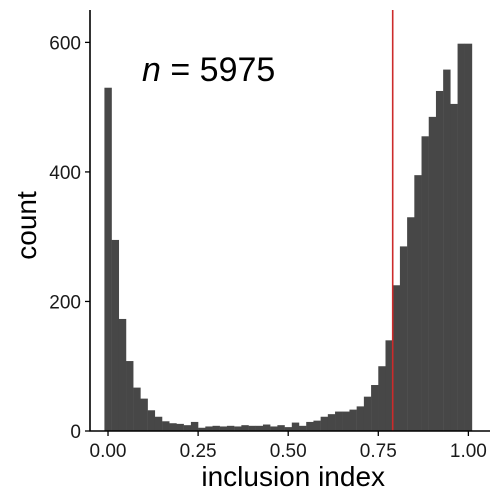  I want to click on y-tick-label: 600, so click(65, 43).